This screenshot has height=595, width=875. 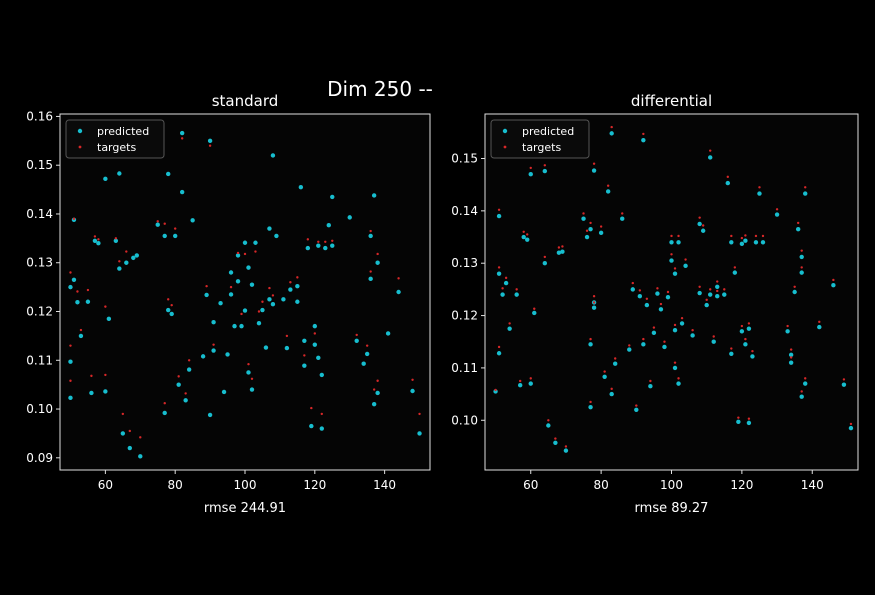 What do you see at coordinates (39, 458) in the screenshot?
I see `y-tick-label: 0.09` at bounding box center [39, 458].